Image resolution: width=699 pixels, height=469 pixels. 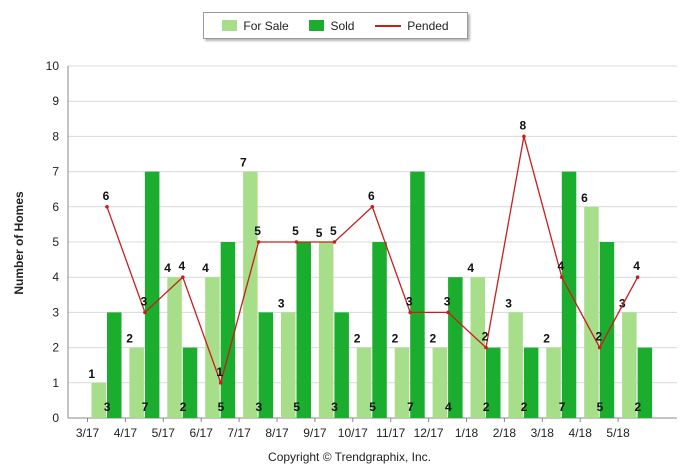 I want to click on pended-data-label: 8, so click(x=523, y=125).